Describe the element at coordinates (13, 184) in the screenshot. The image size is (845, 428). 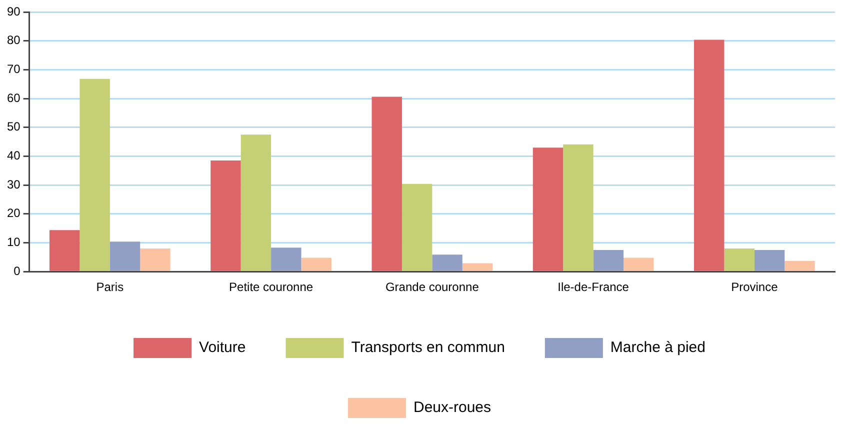
I see `y-tick-label: 30` at that location.